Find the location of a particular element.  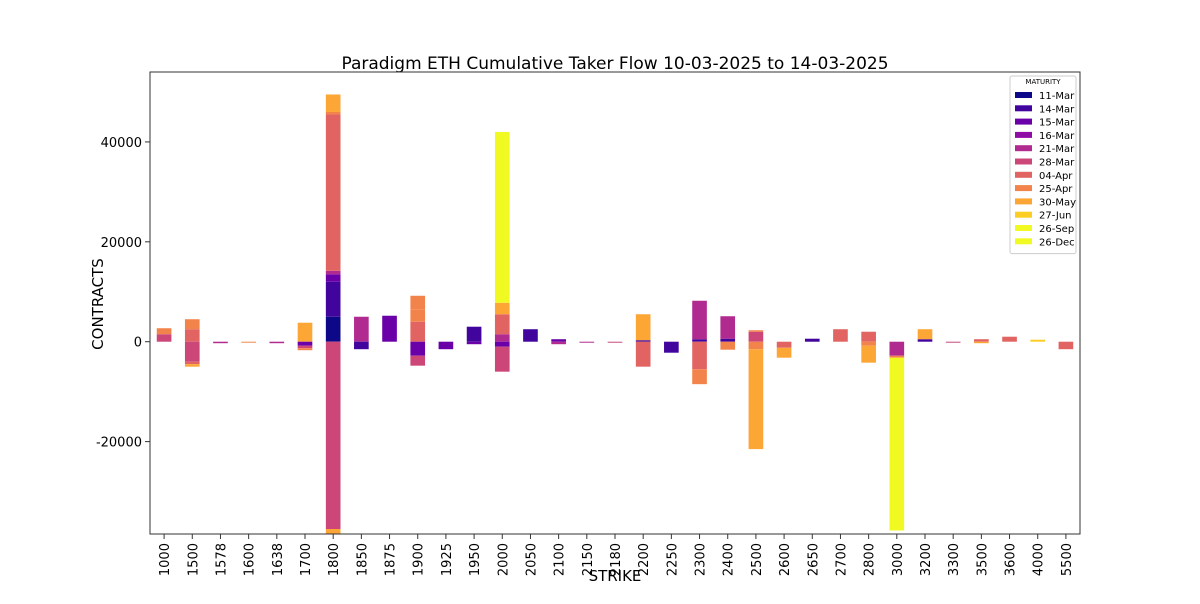

y-axis-title: CONTRACTS is located at coordinates (98, 304).